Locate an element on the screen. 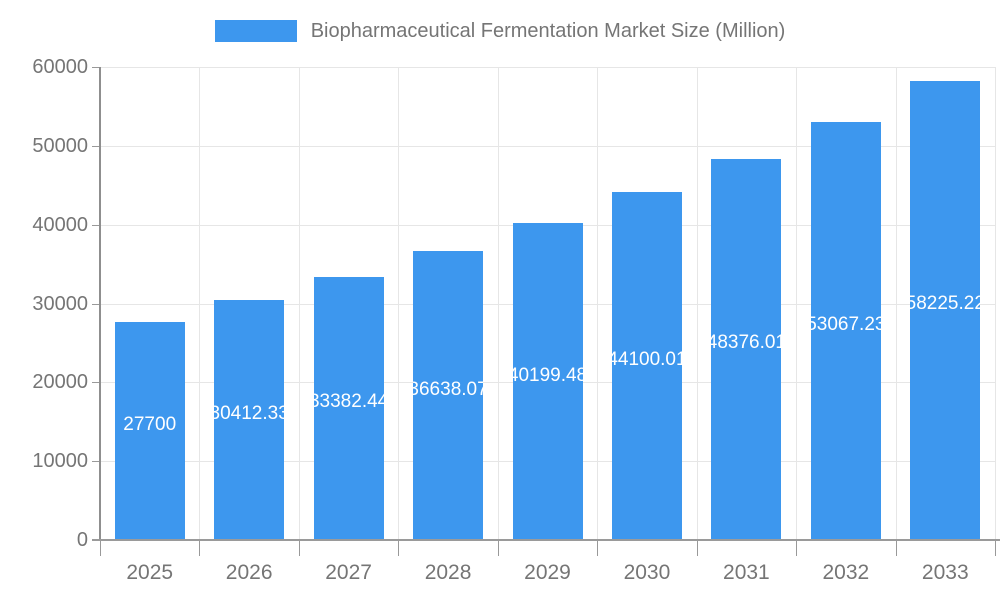 This screenshot has height=600, width=1000. y-axis-tick-label: 20000 is located at coordinates (60, 382).